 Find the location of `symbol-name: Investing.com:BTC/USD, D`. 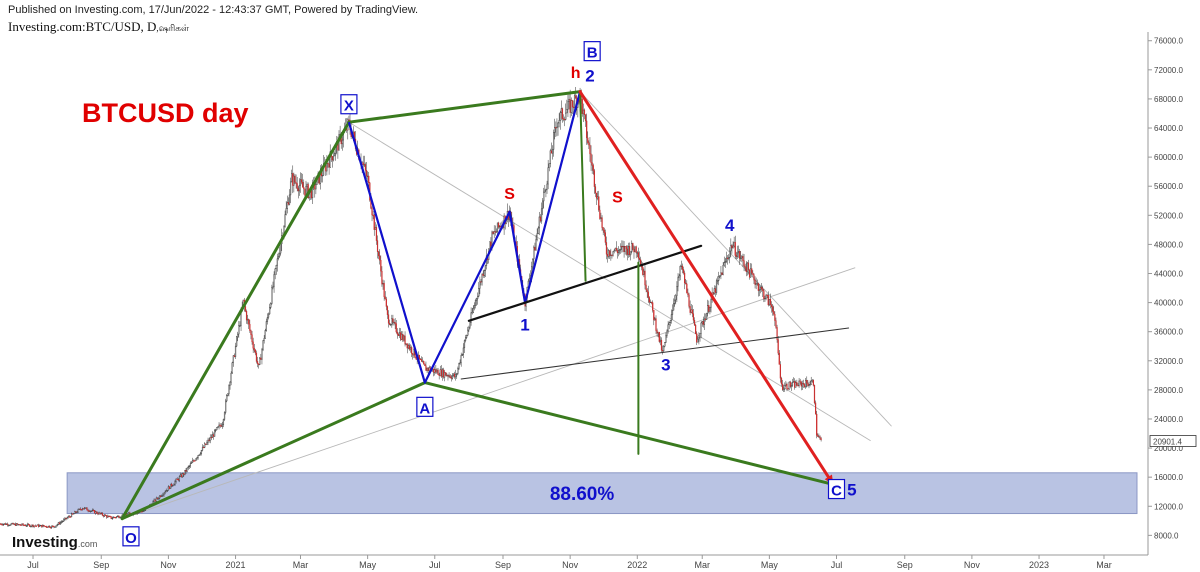

symbol-name: Investing.com:BTC/USD, D is located at coordinates (82, 26).